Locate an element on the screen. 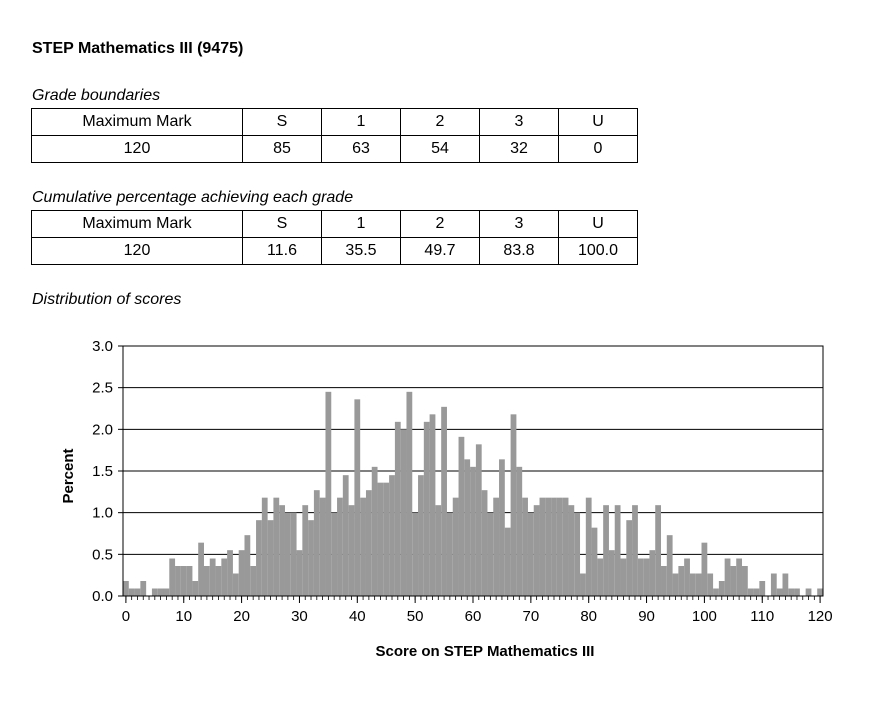  x-tick-label: 100 is located at coordinates (704, 616).